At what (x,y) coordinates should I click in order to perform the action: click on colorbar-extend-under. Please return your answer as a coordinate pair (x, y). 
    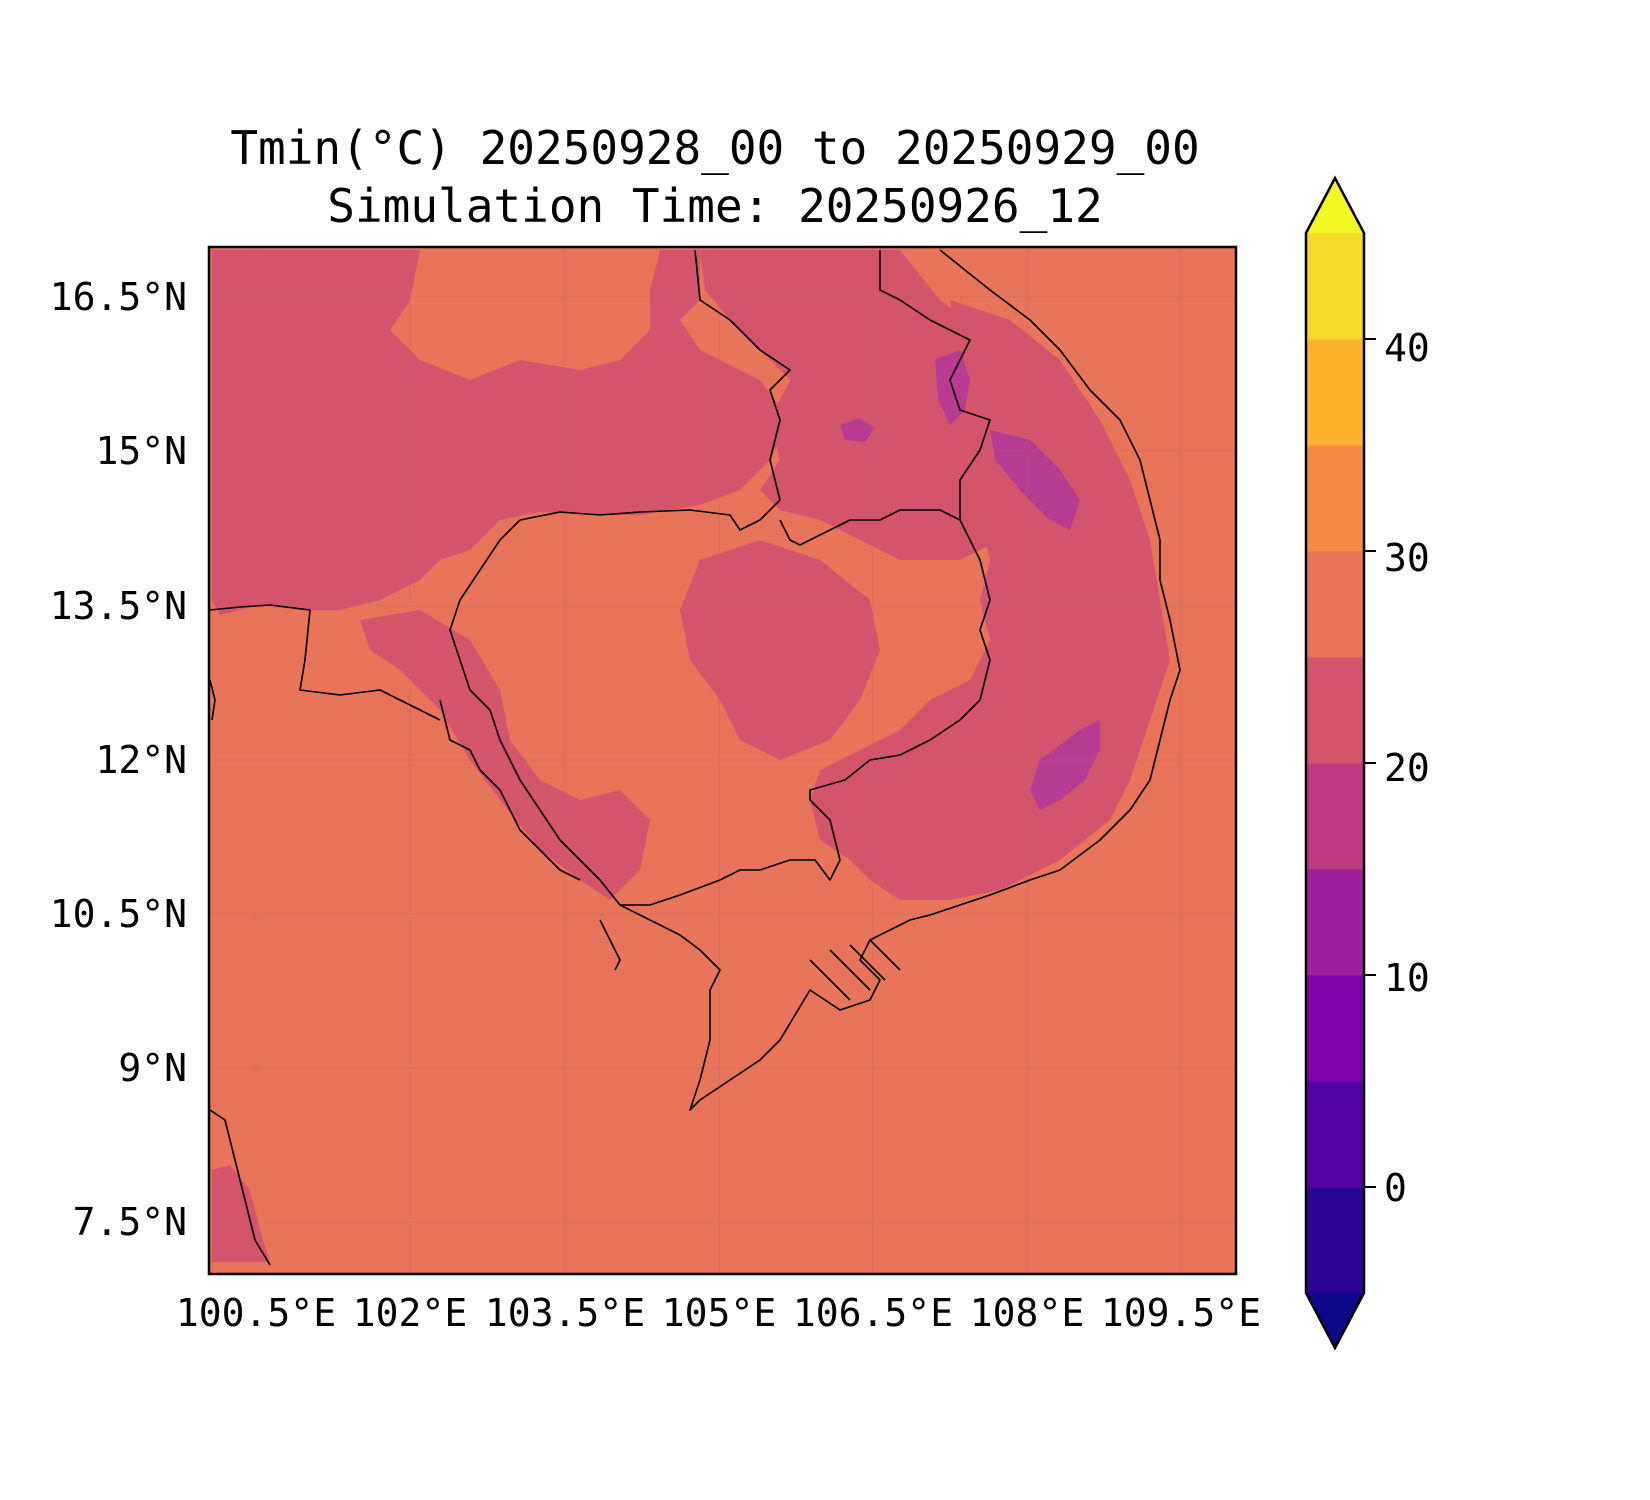
    Looking at the image, I should click on (1335, 1320).